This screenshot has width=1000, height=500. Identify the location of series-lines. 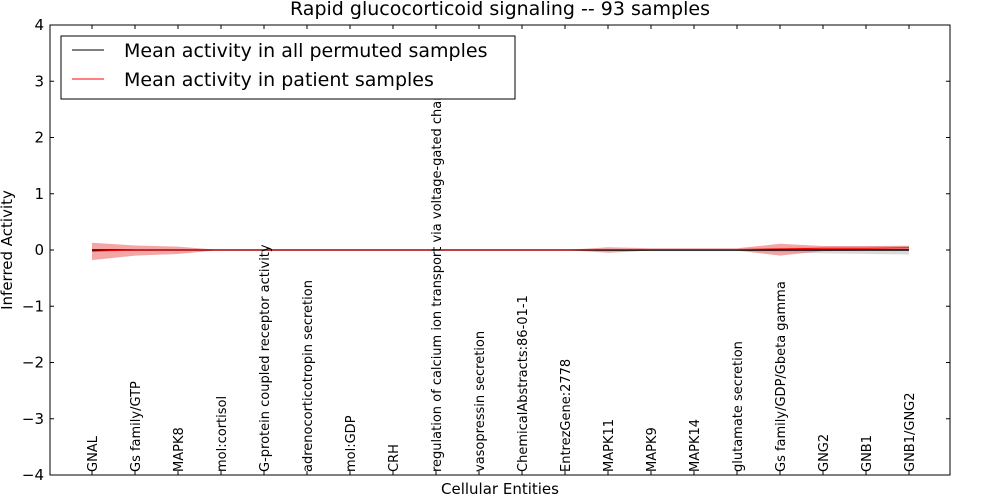
(500, 249).